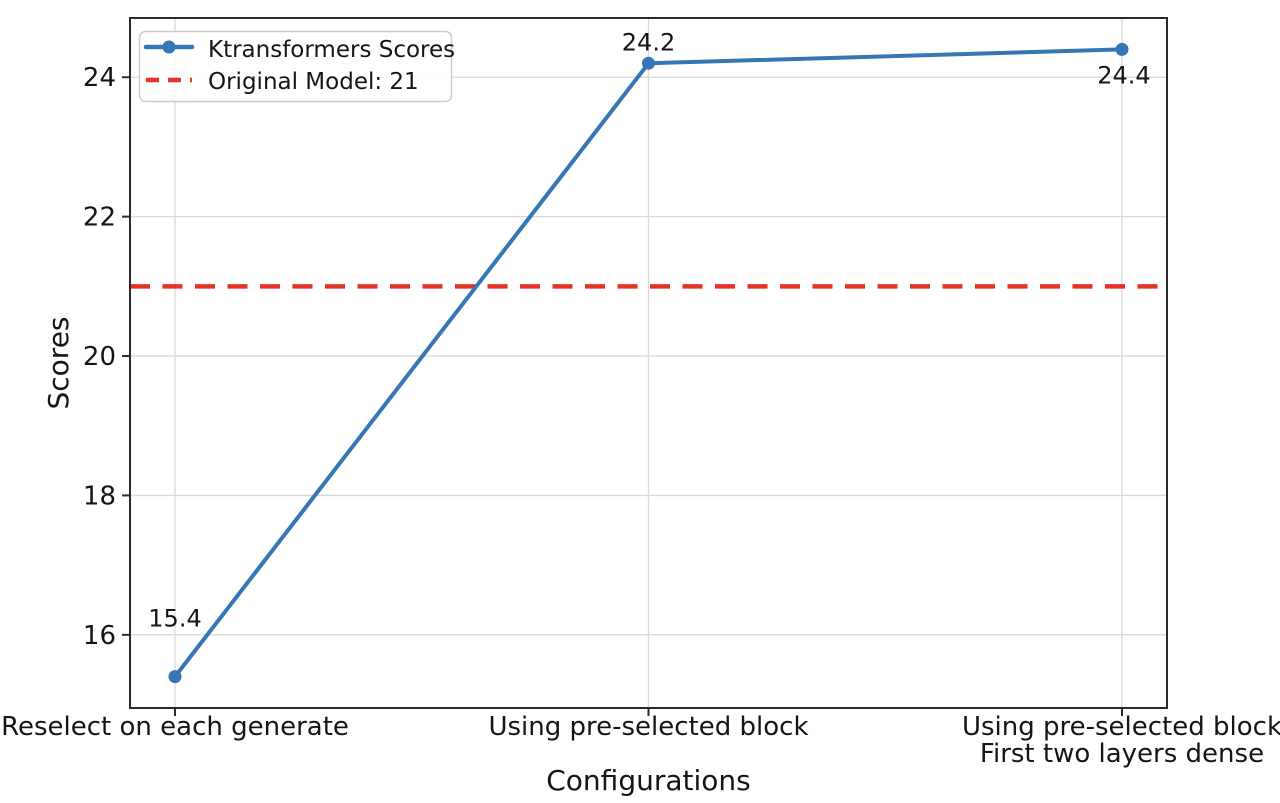 Image resolution: width=1280 pixels, height=803 pixels. Describe the element at coordinates (648, 780) in the screenshot. I see `x-axis-label: Configurations` at that location.